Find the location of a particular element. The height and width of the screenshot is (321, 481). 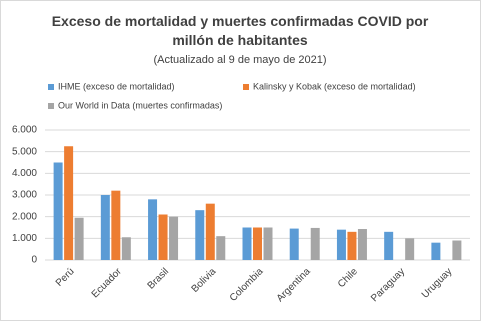

y-tick-label: 6.000 is located at coordinates (24, 130).